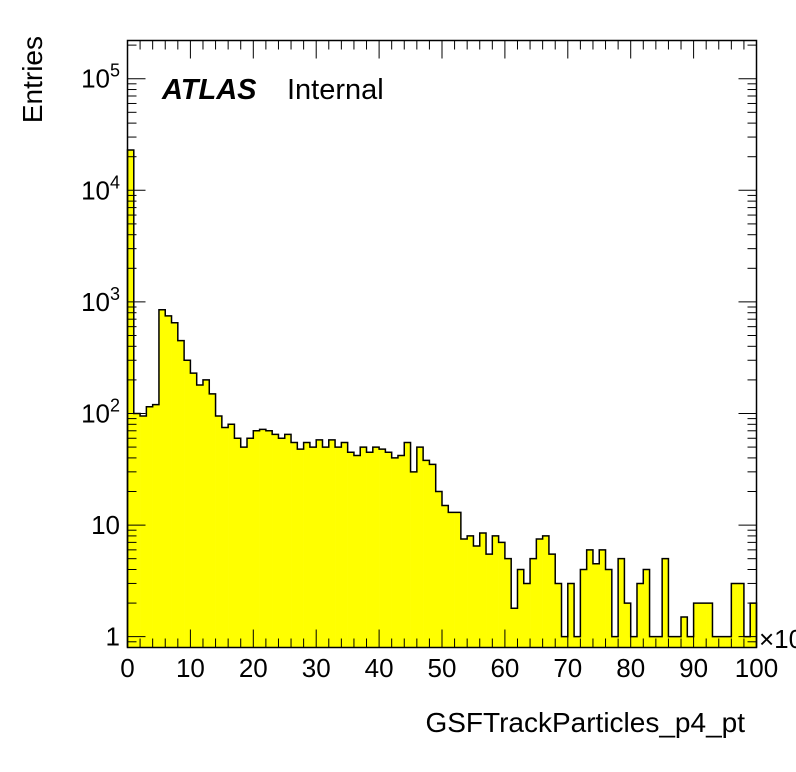 The image size is (796, 772). Describe the element at coordinates (100, 300) in the screenshot. I see `y-tick-label: 10³` at that location.